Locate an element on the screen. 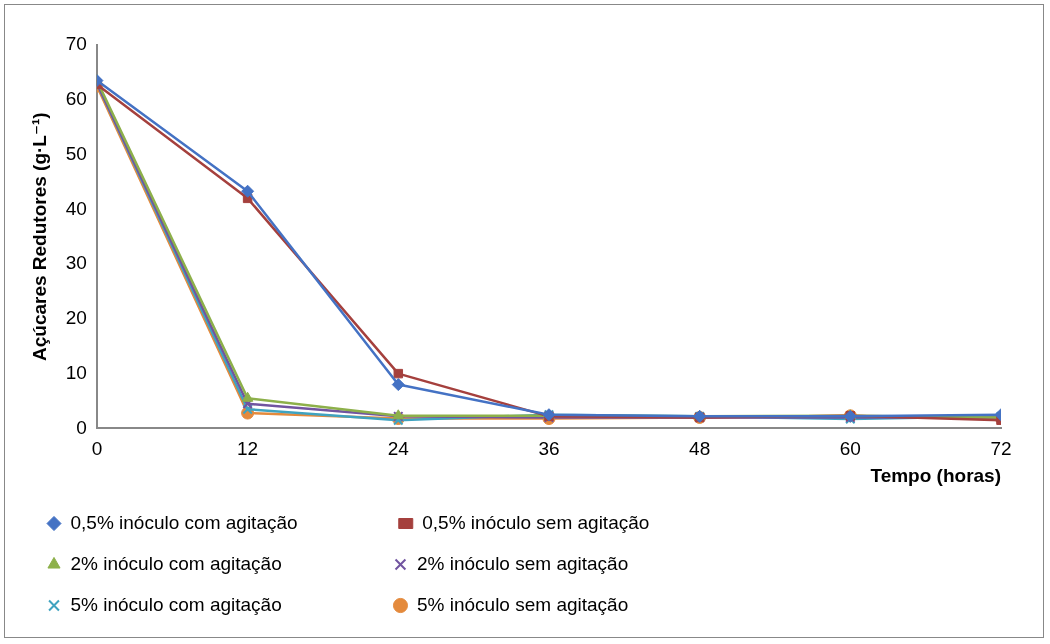  y-tick-label: 50 is located at coordinates (76, 153).